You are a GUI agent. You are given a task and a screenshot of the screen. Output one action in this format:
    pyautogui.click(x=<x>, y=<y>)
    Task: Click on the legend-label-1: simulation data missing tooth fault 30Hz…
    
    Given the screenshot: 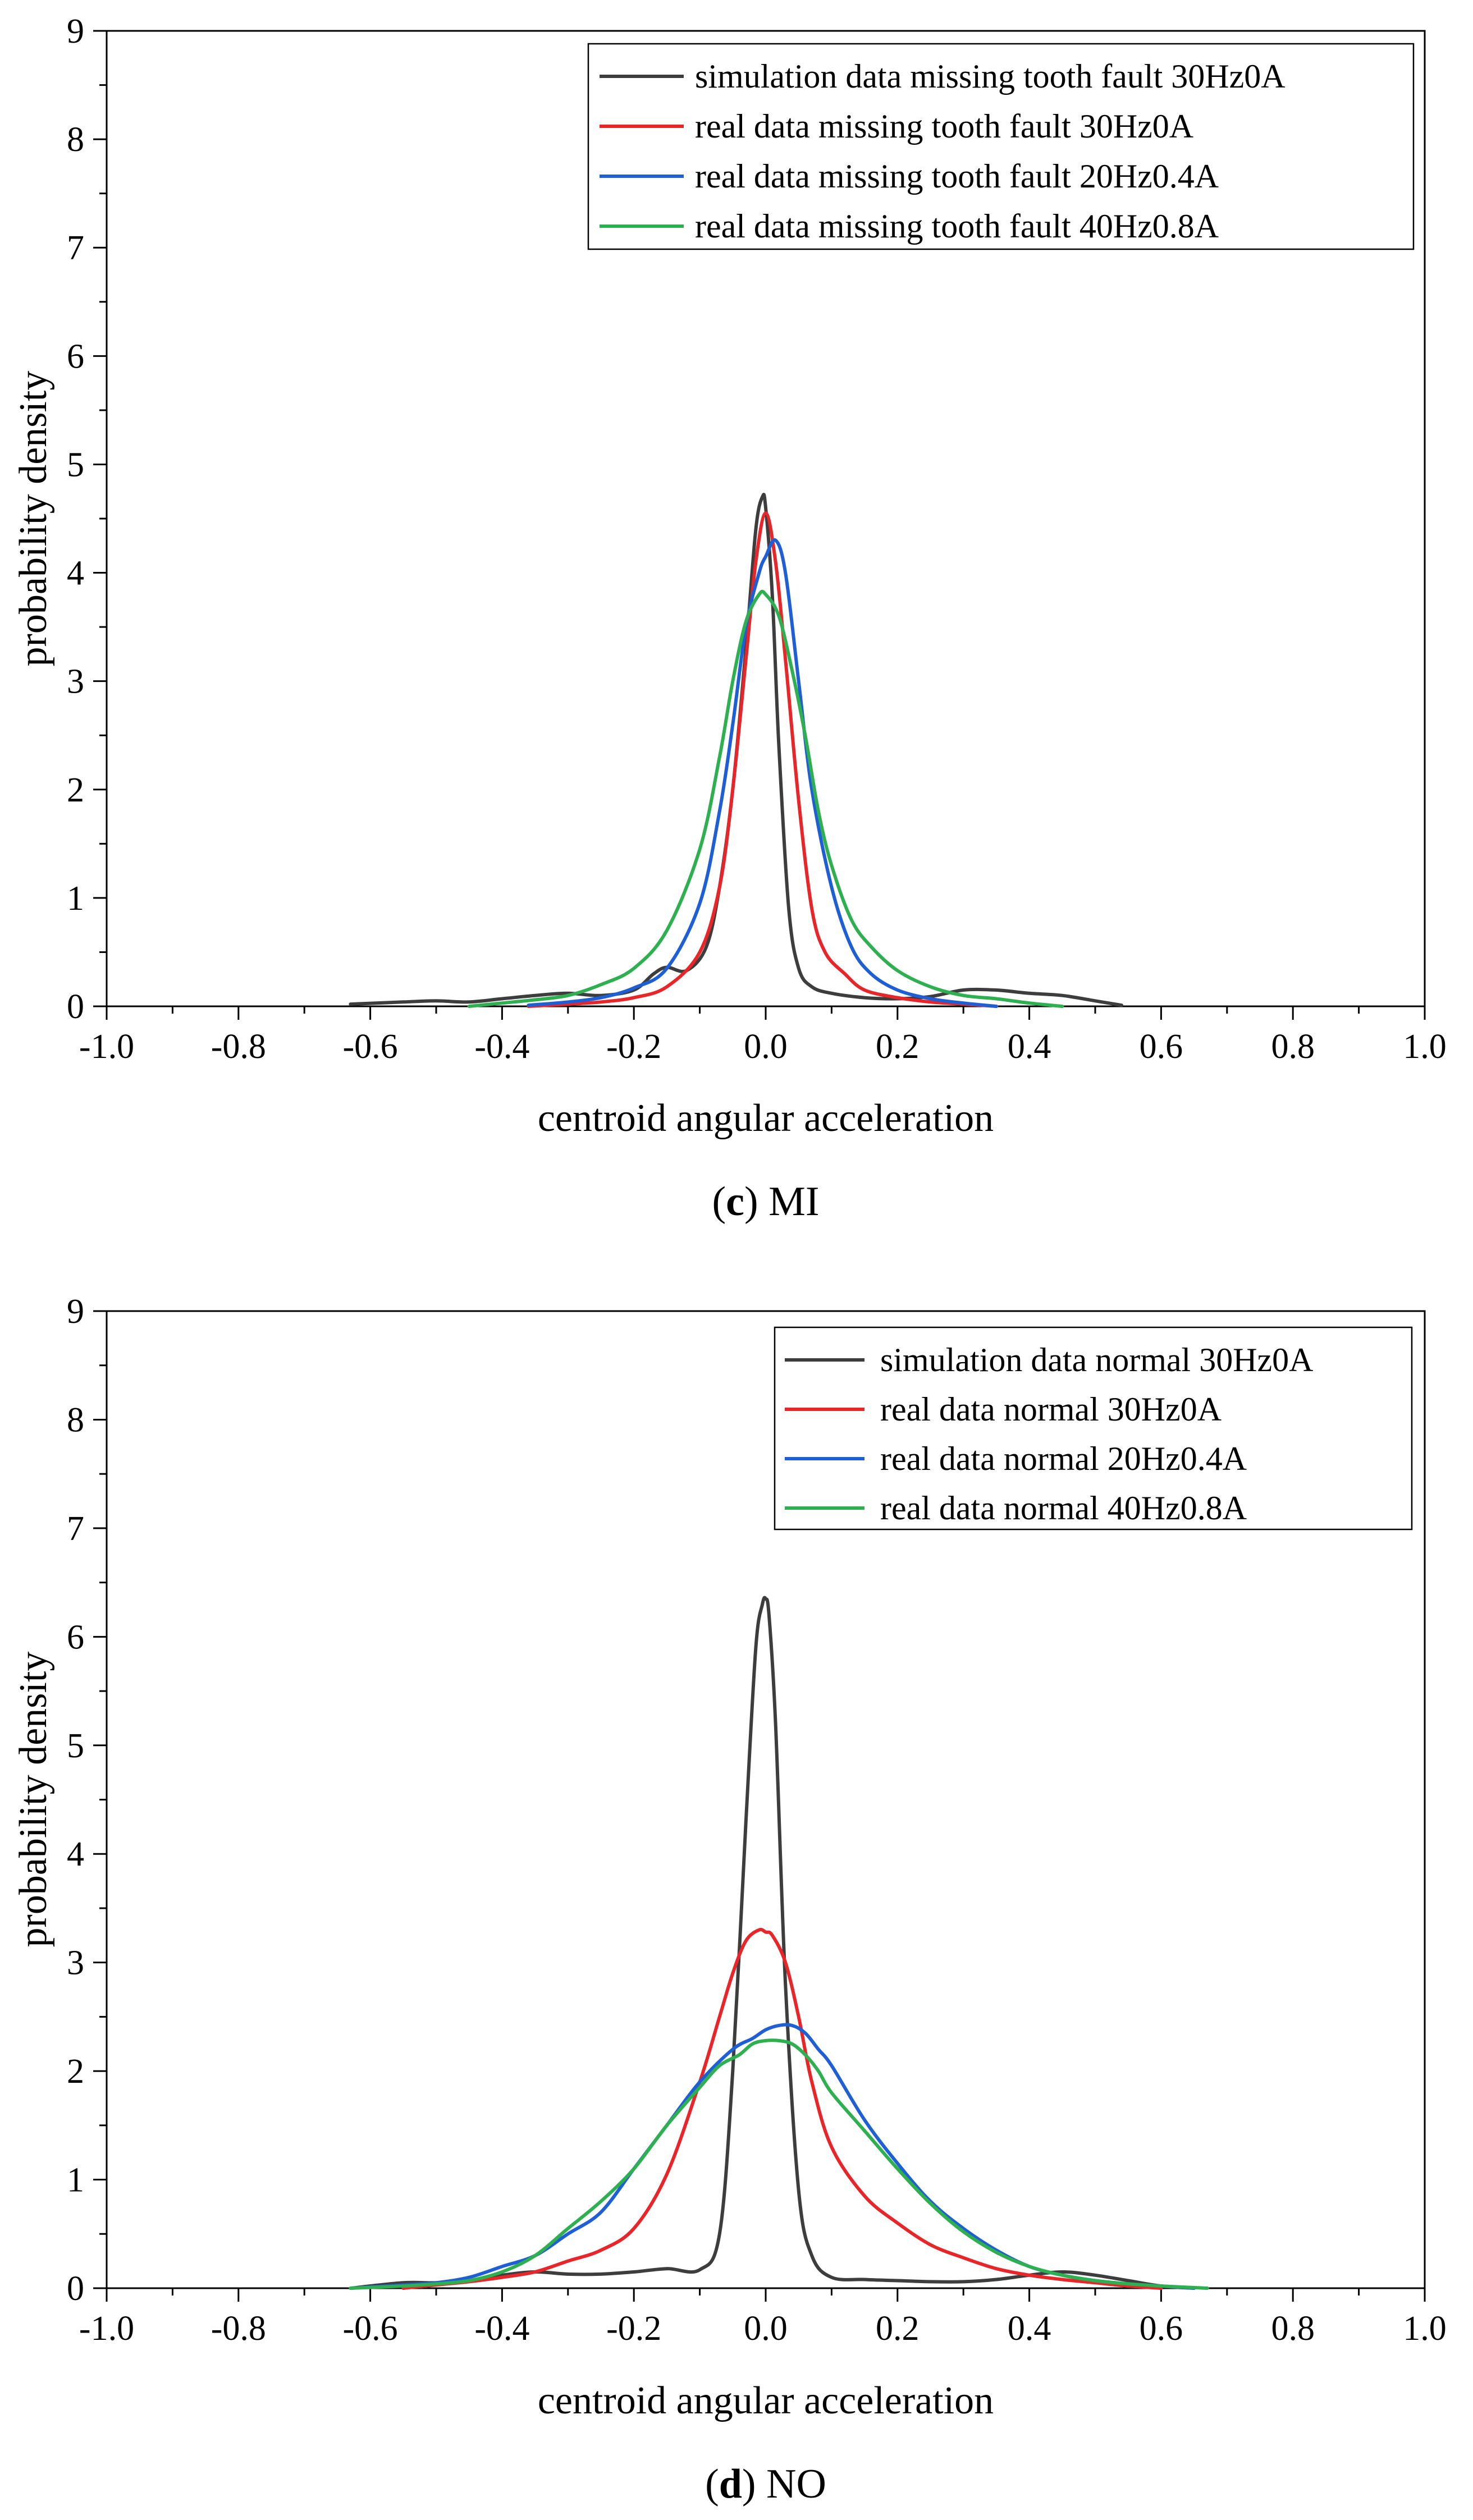 What is the action you would take?
    pyautogui.click(x=990, y=77)
    